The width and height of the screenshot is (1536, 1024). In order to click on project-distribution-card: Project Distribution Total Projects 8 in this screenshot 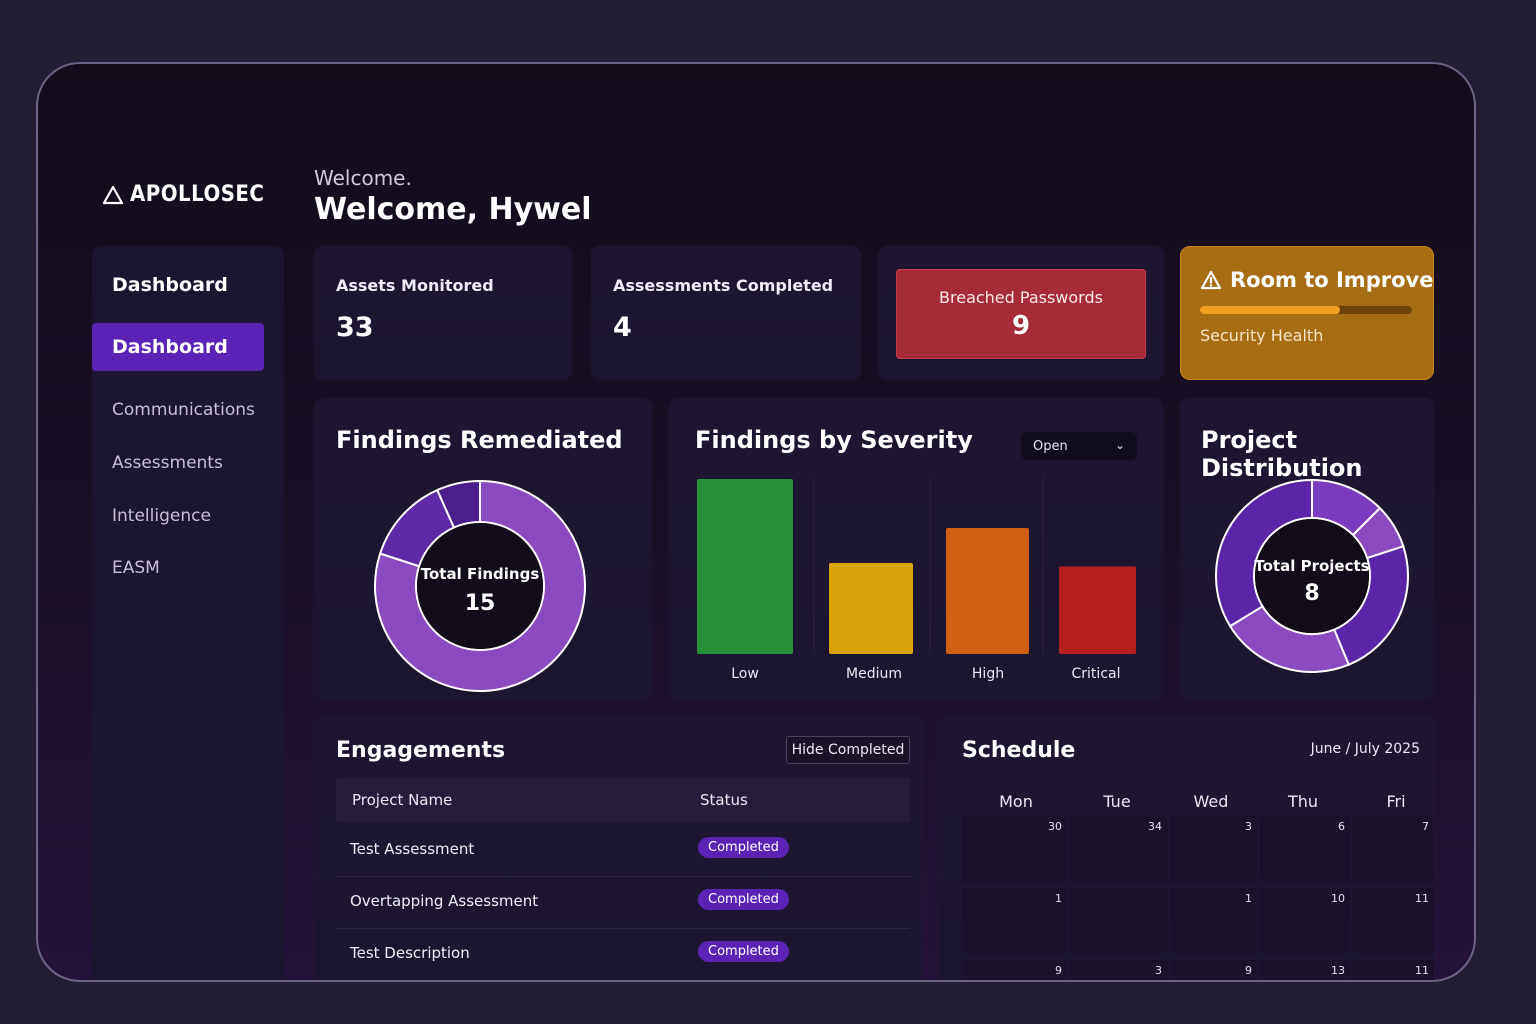, I will do `click(1307, 549)`.